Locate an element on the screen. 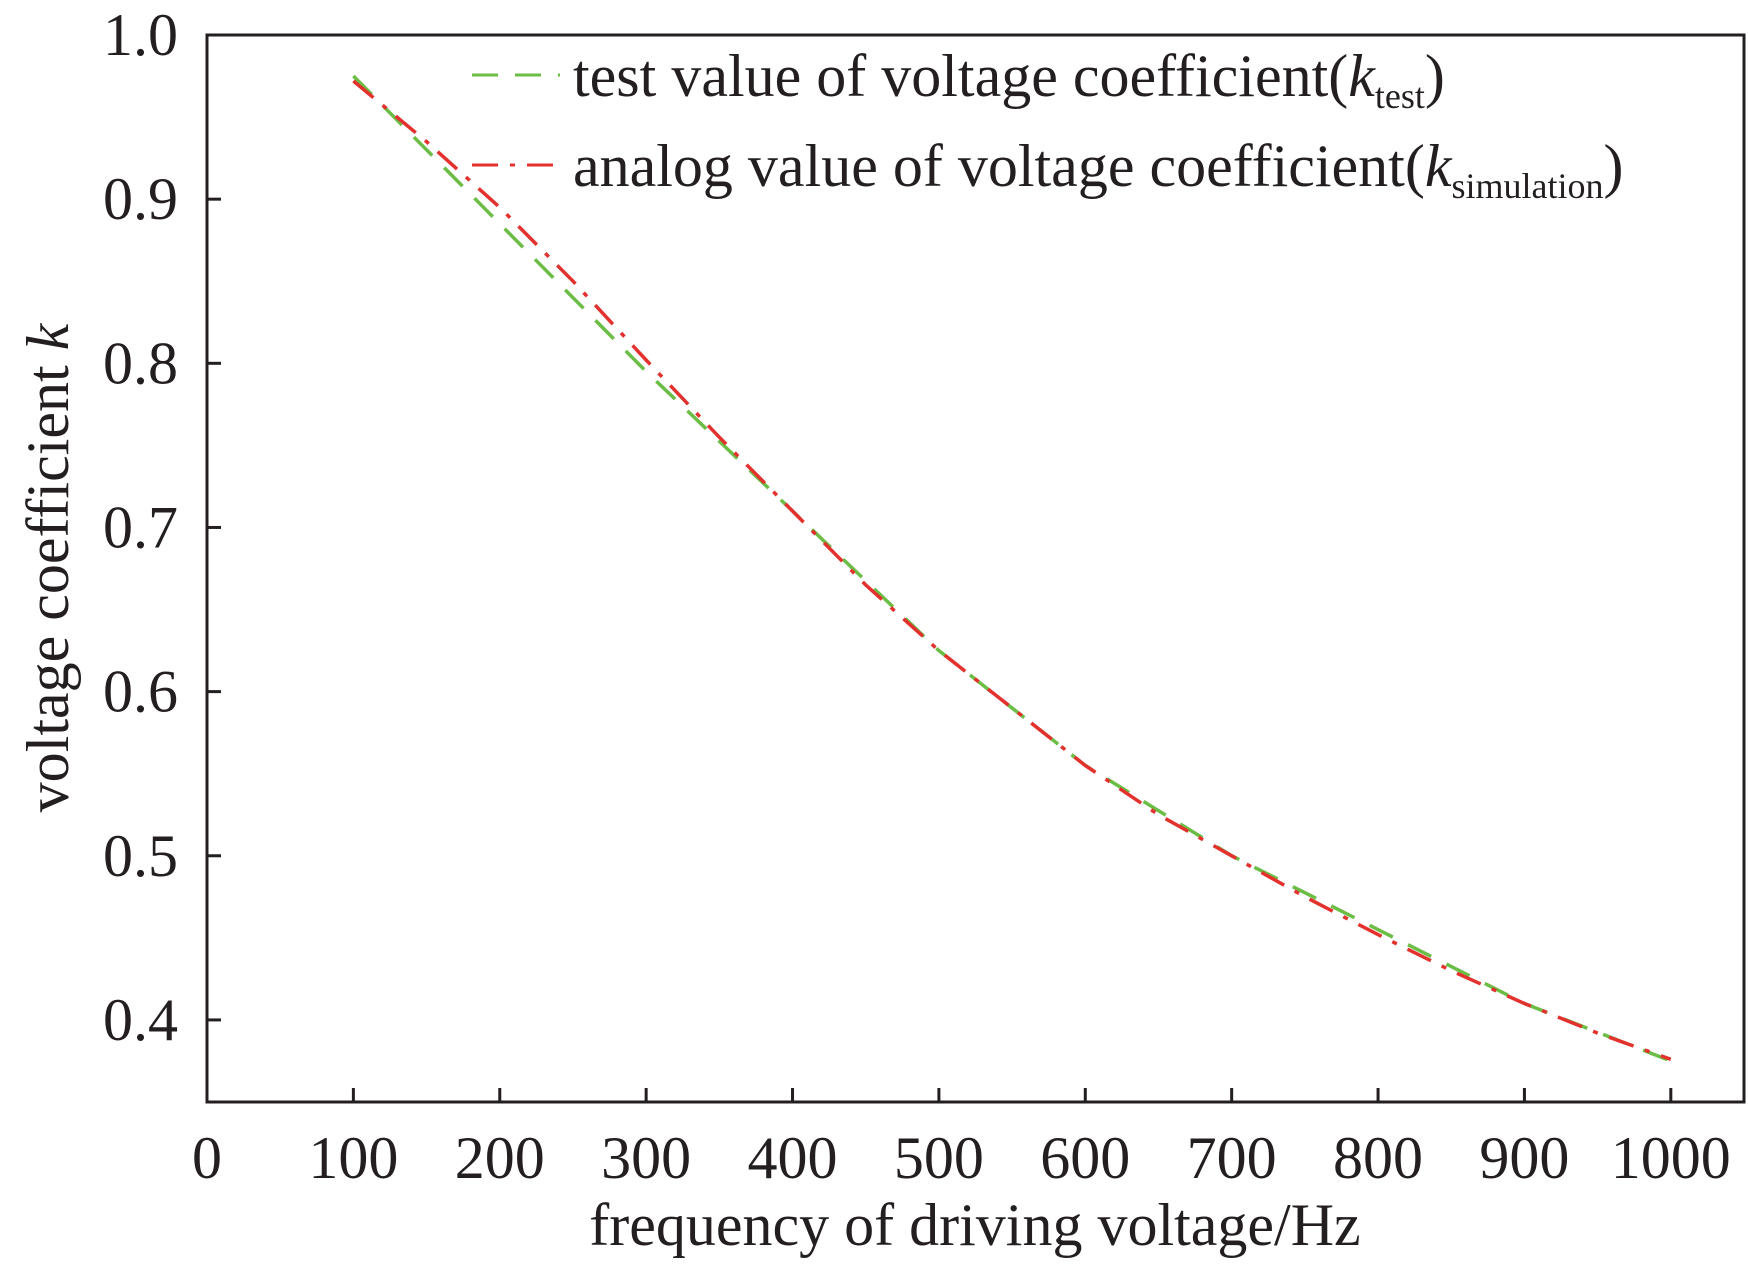  y-tick-label: 0.8 is located at coordinates (140, 363).